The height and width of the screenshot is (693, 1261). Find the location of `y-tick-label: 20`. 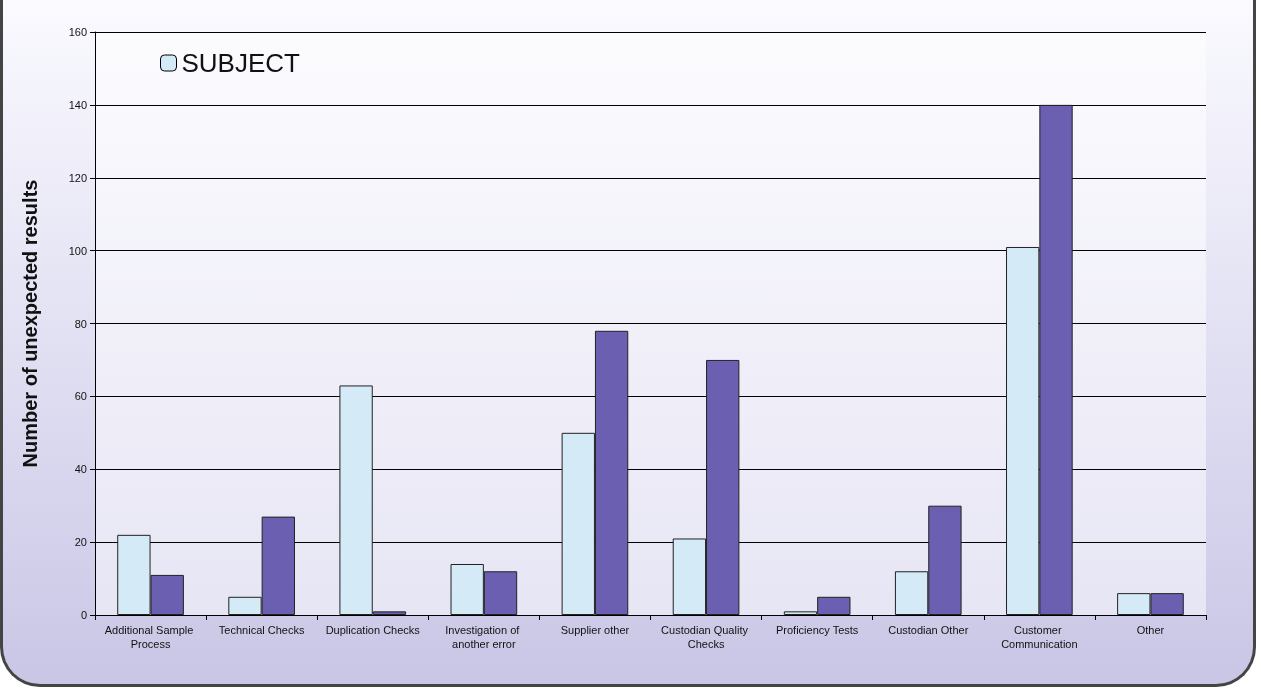

y-tick-label: 20 is located at coordinates (80, 542).